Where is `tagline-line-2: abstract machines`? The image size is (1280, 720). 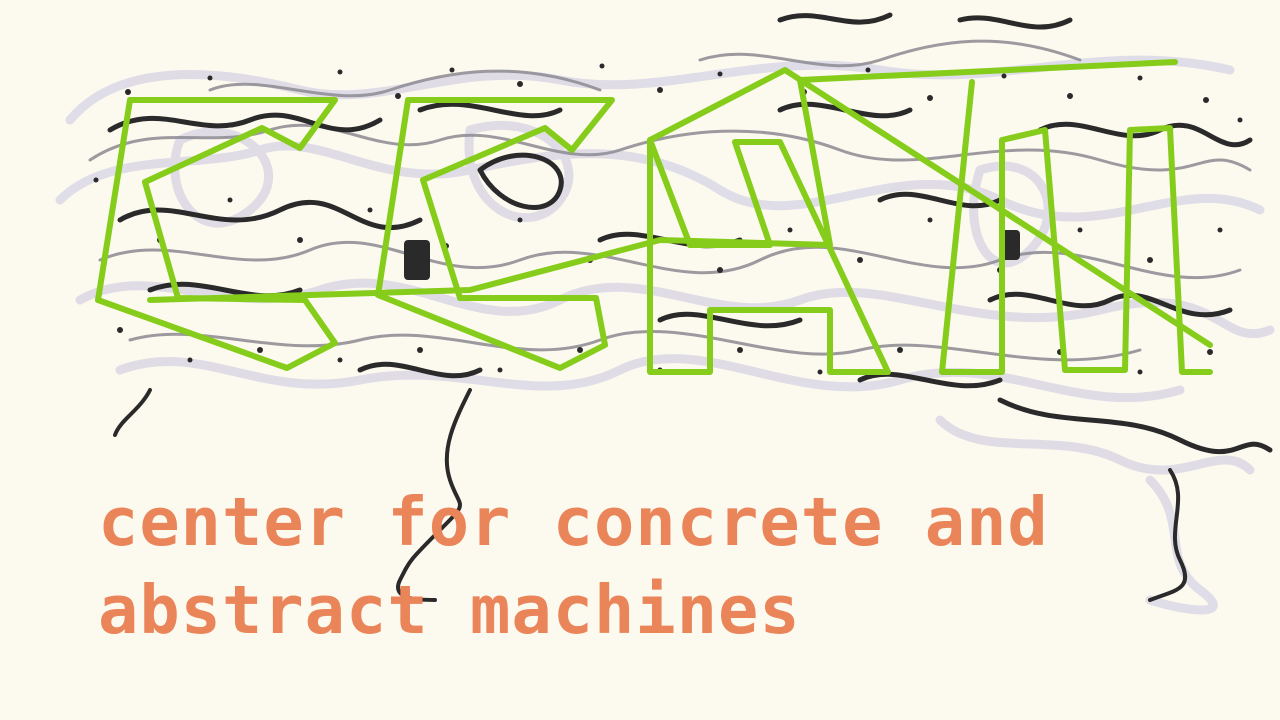 tagline-line-2: abstract machines is located at coordinates (449, 610).